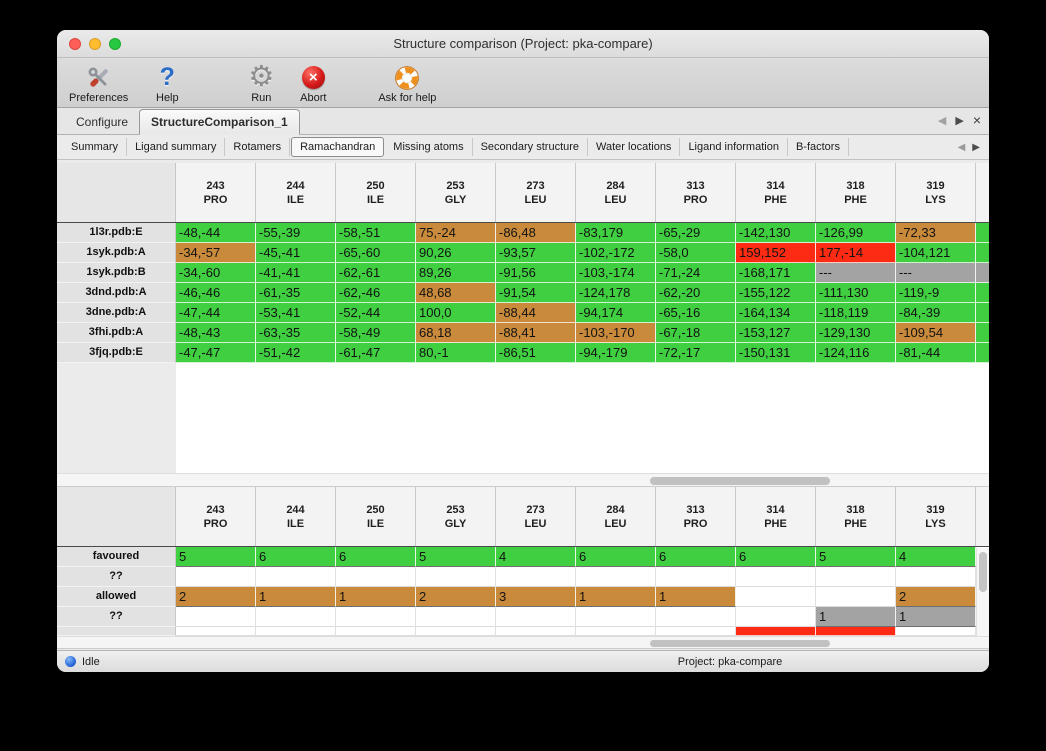 Image resolution: width=1046 pixels, height=751 pixels. I want to click on minimize-window-button, so click(95, 44).